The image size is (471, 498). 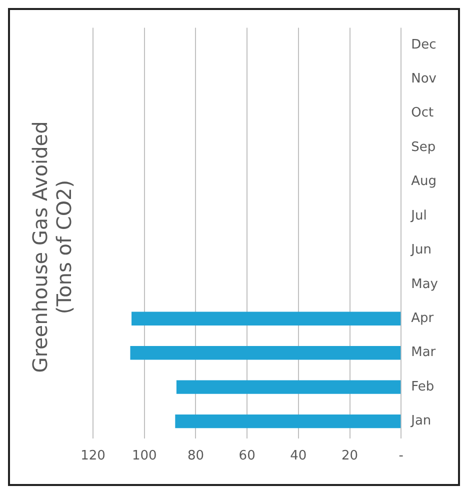 I want to click on x-tick-label: -, so click(x=401, y=456).